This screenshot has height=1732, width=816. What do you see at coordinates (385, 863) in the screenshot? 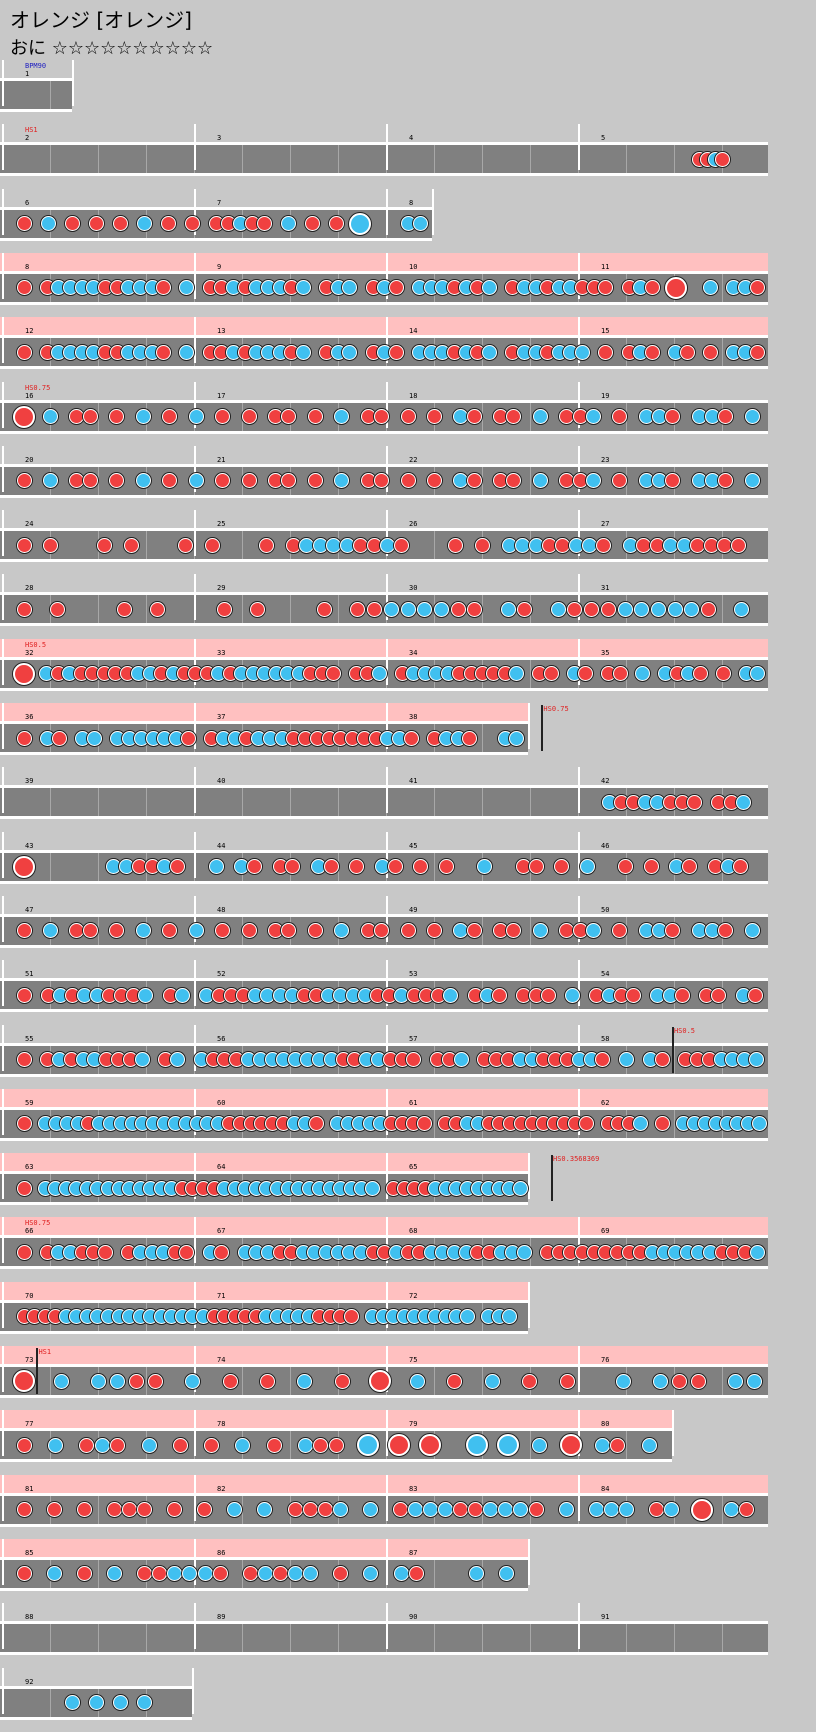
I see `chart-row: 43 44 45 46` at bounding box center [385, 863].